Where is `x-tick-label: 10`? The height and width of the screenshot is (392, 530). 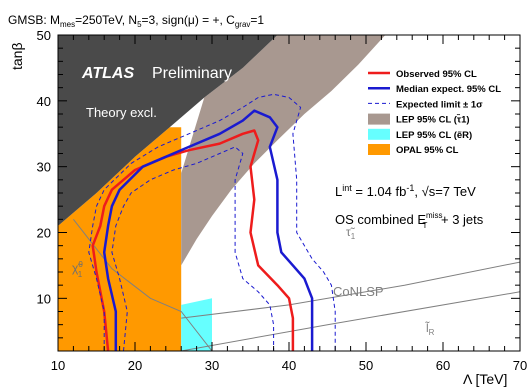
x-tick-label: 10 is located at coordinates (58, 365).